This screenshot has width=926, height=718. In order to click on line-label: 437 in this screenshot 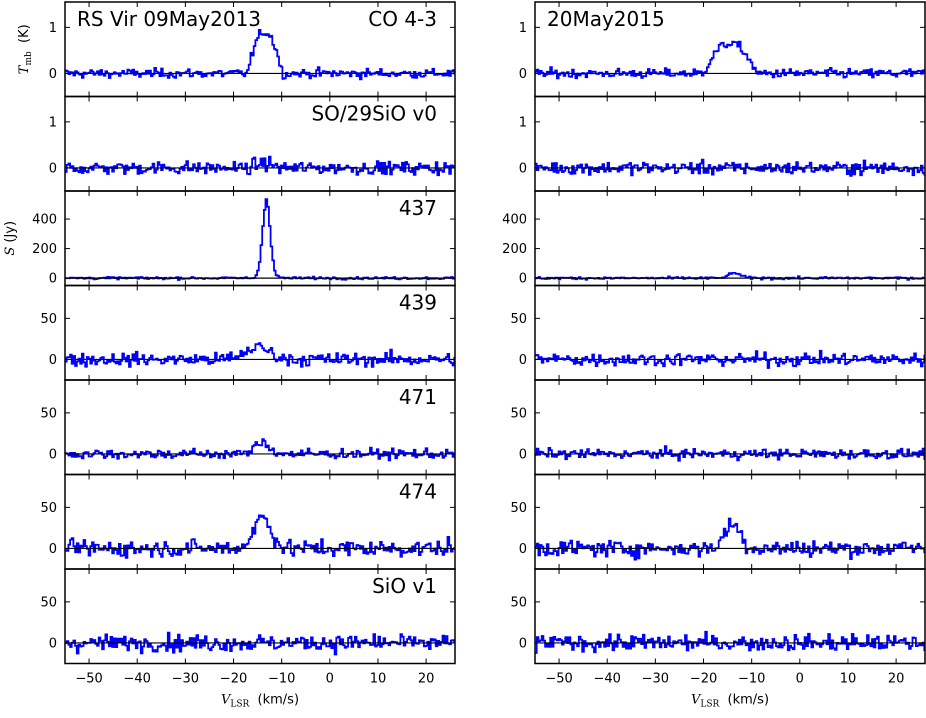, I will do `click(418, 208)`.